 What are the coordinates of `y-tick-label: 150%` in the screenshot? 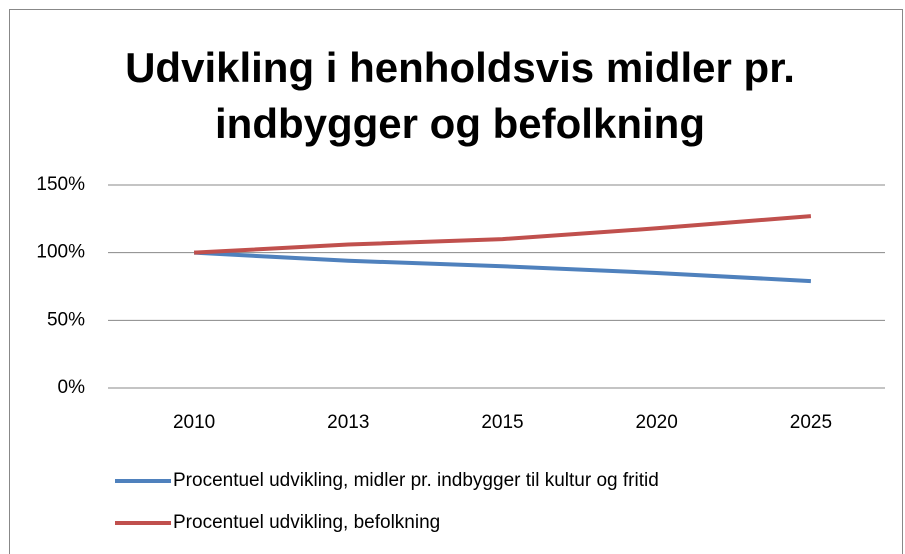 It's located at (60, 184).